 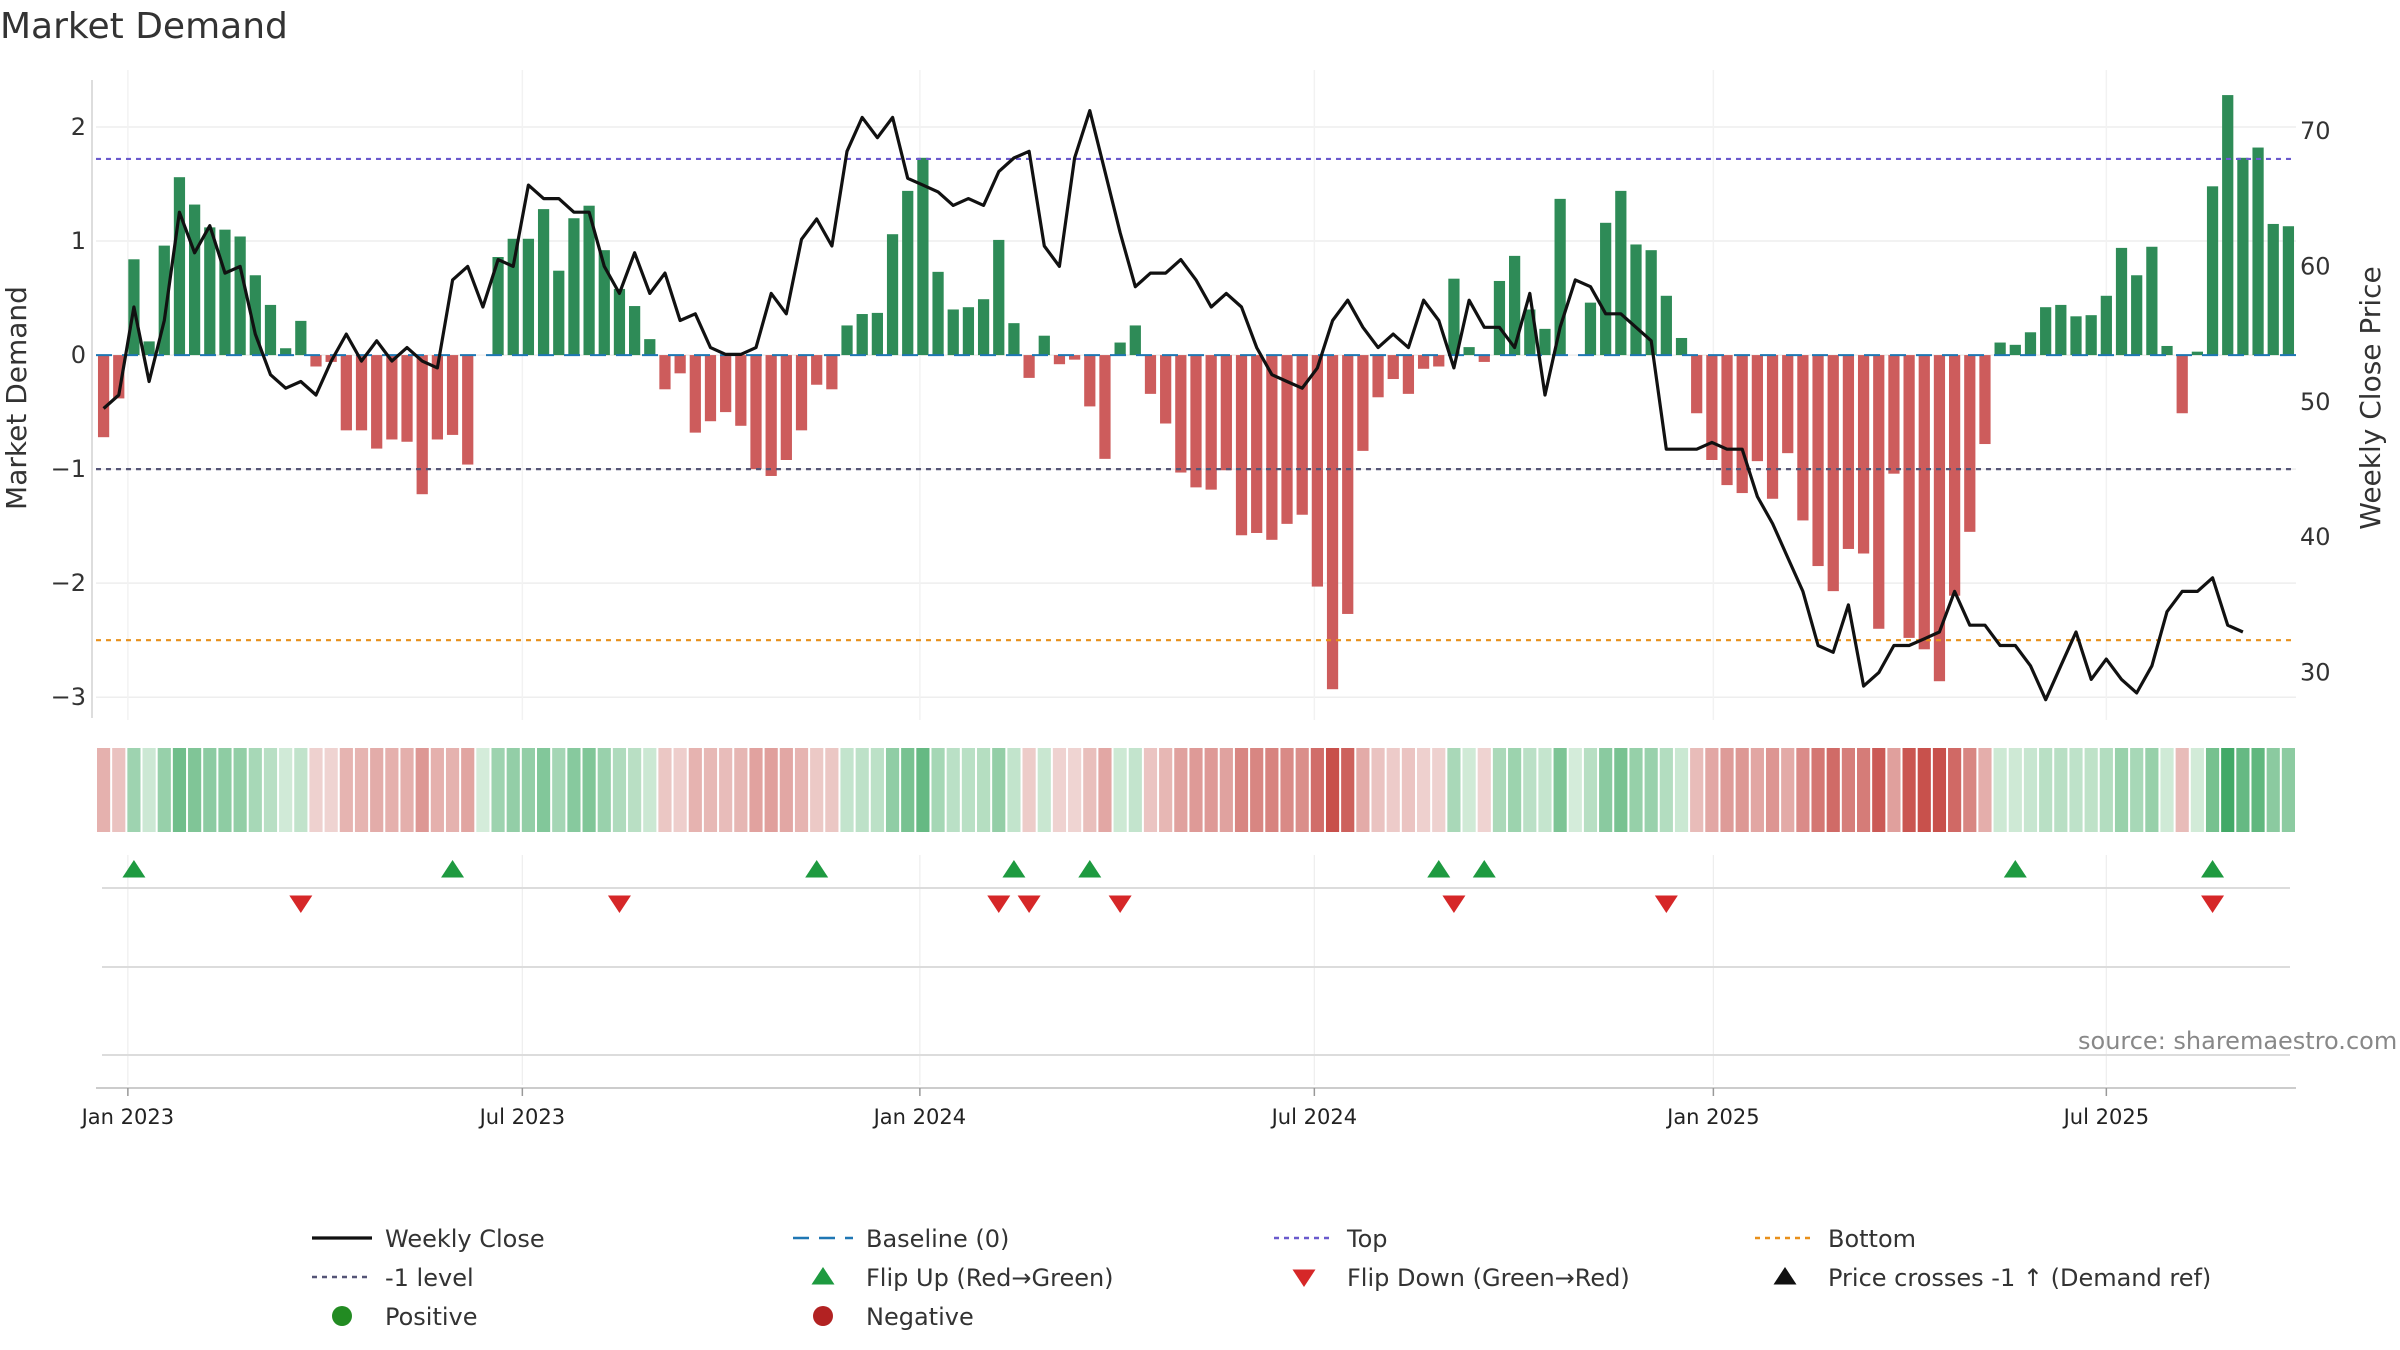 What do you see at coordinates (1785, 1276) in the screenshot?
I see `legend-swatch-triangle-black` at bounding box center [1785, 1276].